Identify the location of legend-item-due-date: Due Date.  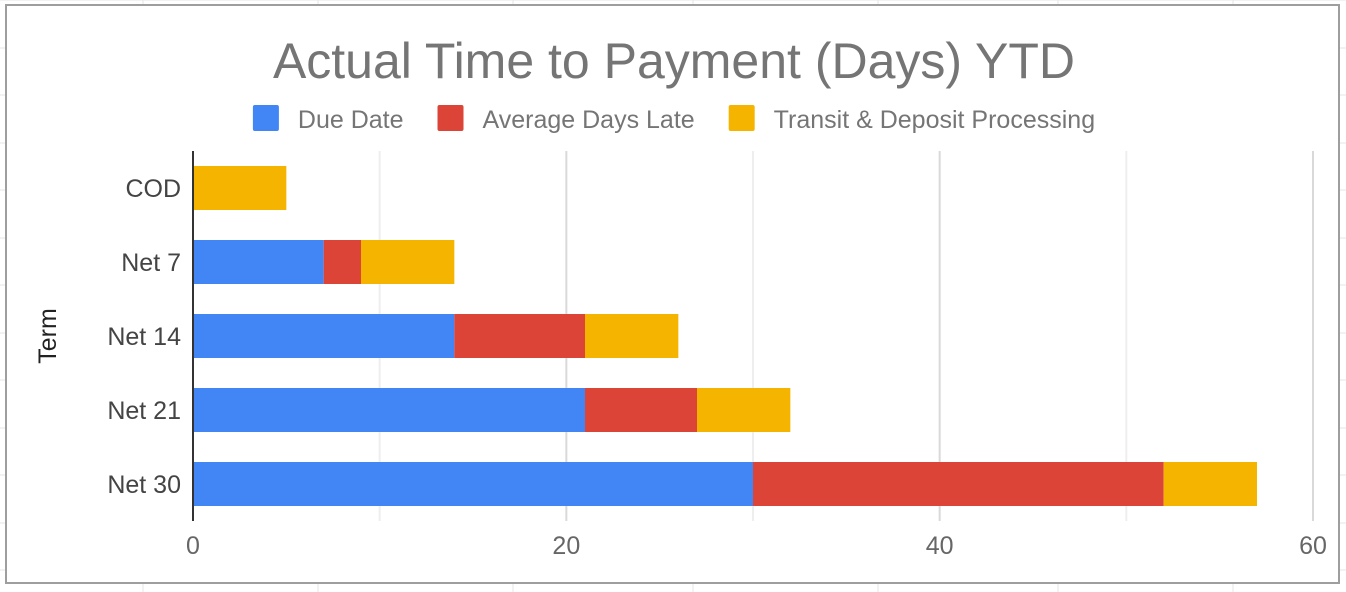
(328, 119).